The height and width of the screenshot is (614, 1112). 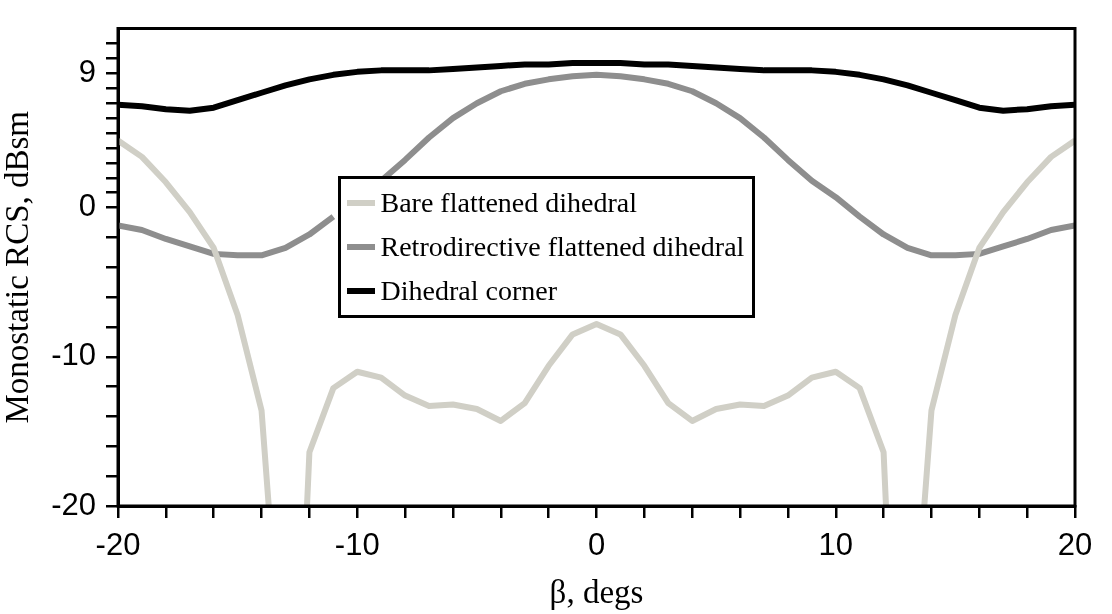 I want to click on x-tick-label: 0, so click(x=596, y=545).